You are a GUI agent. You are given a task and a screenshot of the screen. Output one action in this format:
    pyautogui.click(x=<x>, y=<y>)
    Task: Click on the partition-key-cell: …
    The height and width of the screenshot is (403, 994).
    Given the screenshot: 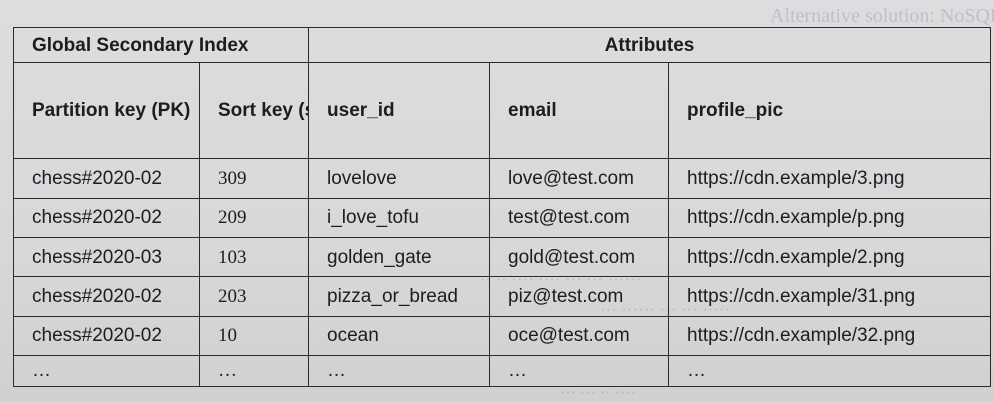 What is the action you would take?
    pyautogui.click(x=106, y=371)
    